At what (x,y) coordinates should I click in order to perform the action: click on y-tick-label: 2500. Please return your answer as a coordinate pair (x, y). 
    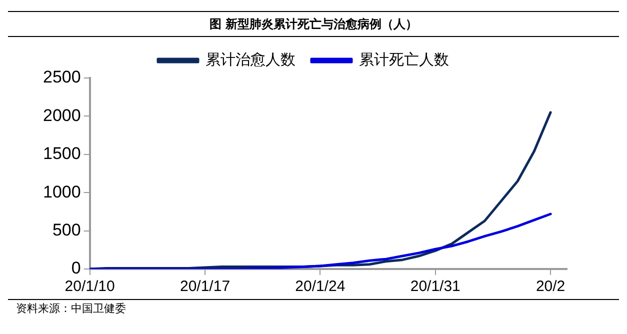
    Looking at the image, I should click on (61, 77).